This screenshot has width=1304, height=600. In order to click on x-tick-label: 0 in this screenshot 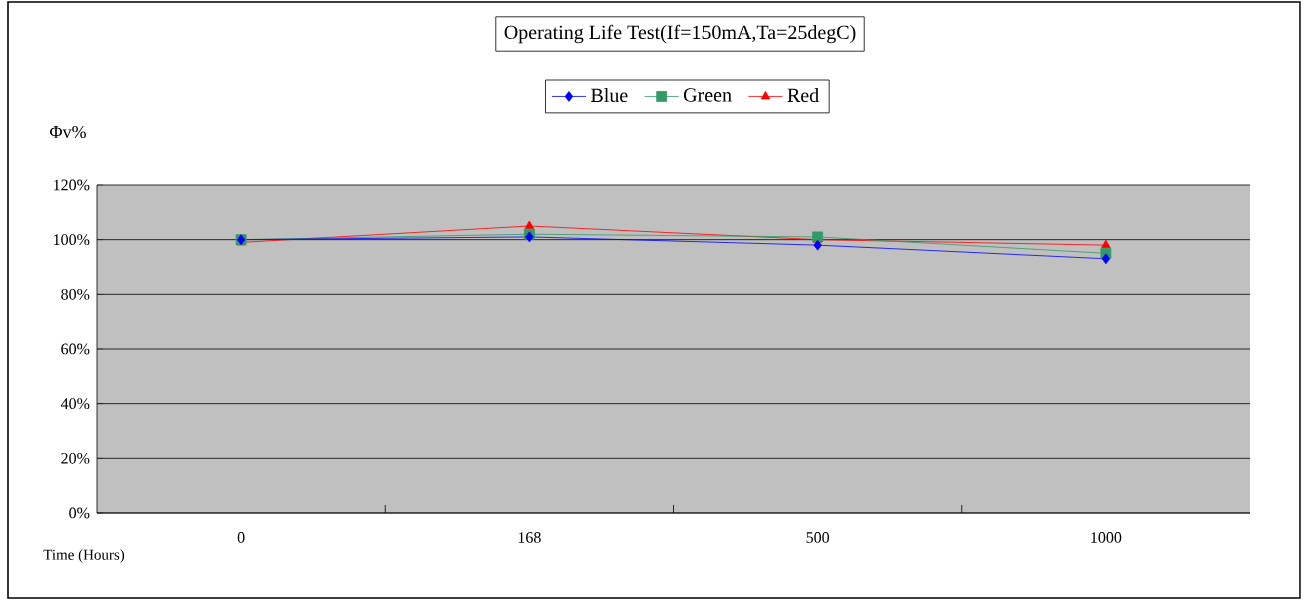, I will do `click(241, 537)`.